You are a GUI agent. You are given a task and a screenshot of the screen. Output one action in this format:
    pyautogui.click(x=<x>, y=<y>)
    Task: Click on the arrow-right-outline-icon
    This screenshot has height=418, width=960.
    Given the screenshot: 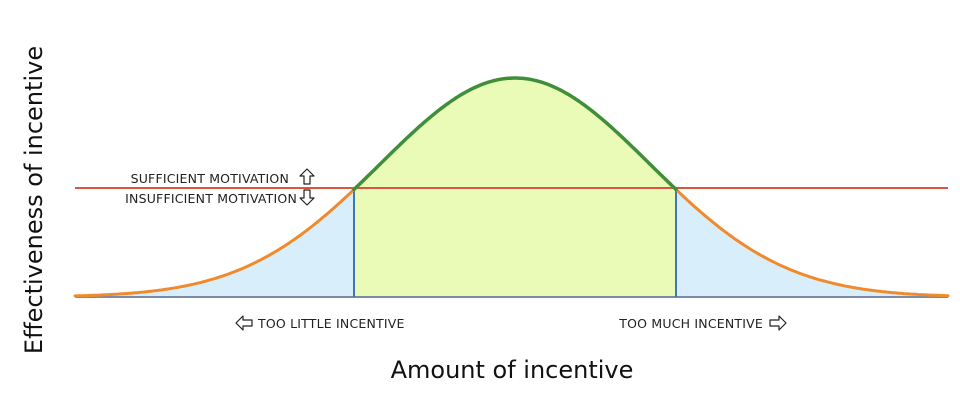 What is the action you would take?
    pyautogui.click(x=778, y=323)
    